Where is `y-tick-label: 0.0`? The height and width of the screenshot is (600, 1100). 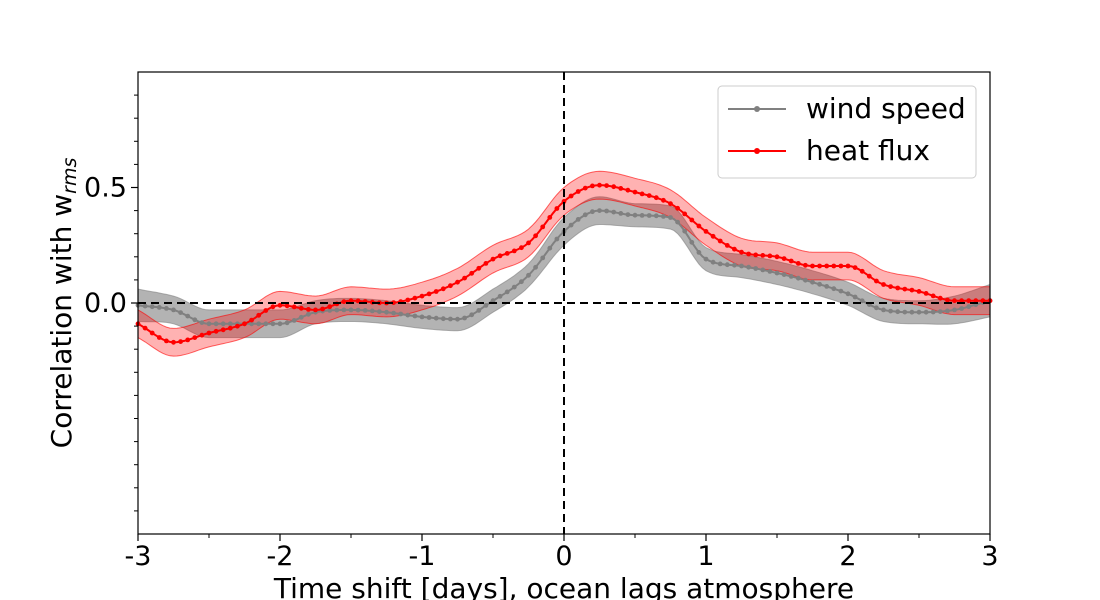
y-tick-label: 0.0 is located at coordinates (105, 303).